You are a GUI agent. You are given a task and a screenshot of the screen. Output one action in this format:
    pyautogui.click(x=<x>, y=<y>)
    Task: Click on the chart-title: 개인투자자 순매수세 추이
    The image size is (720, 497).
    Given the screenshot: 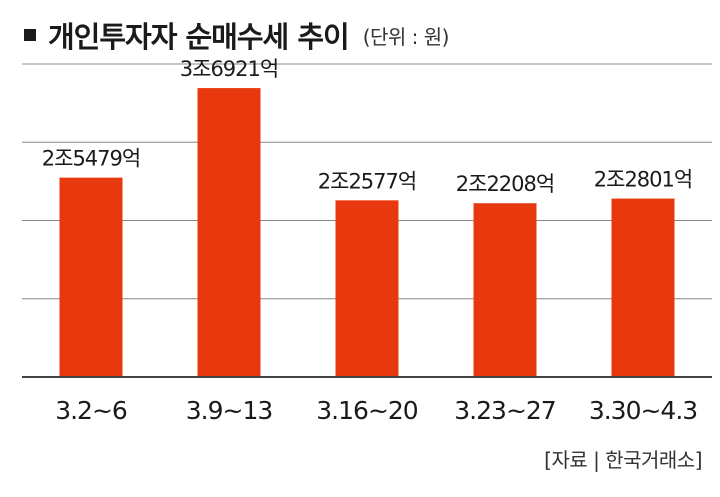 What is the action you would take?
    pyautogui.click(x=199, y=37)
    